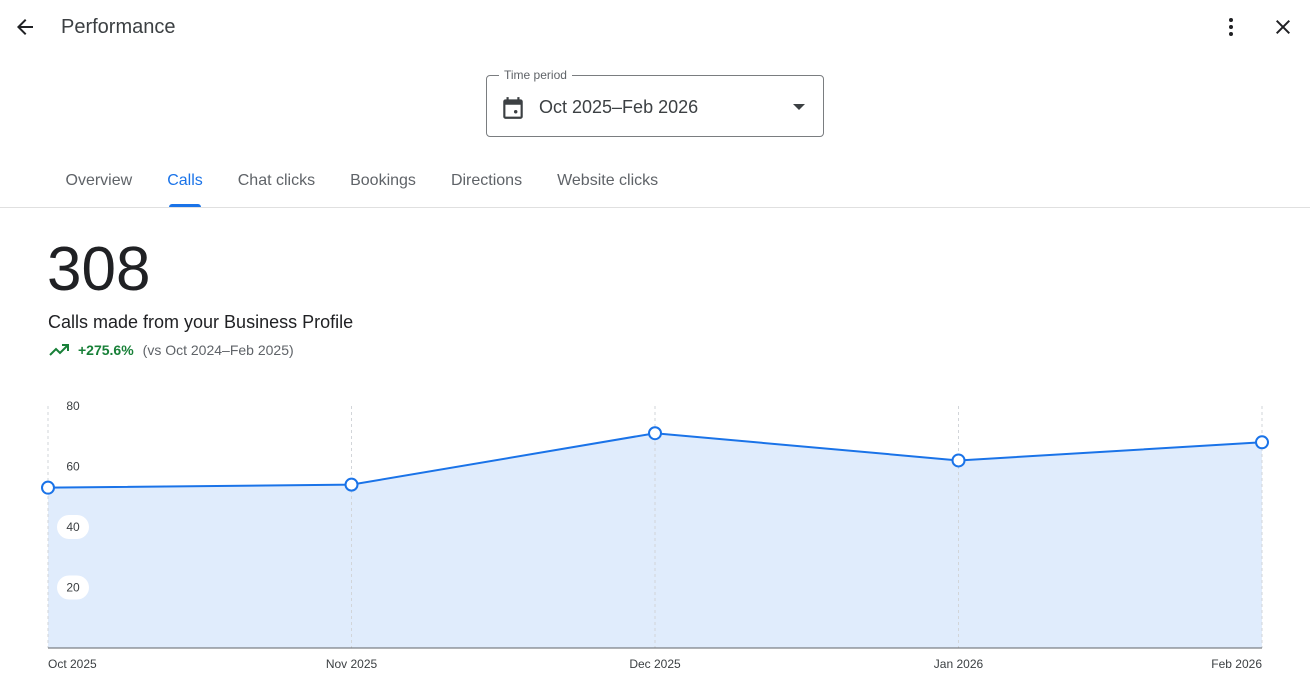  What do you see at coordinates (655, 207) in the screenshot?
I see `tabs-divider` at bounding box center [655, 207].